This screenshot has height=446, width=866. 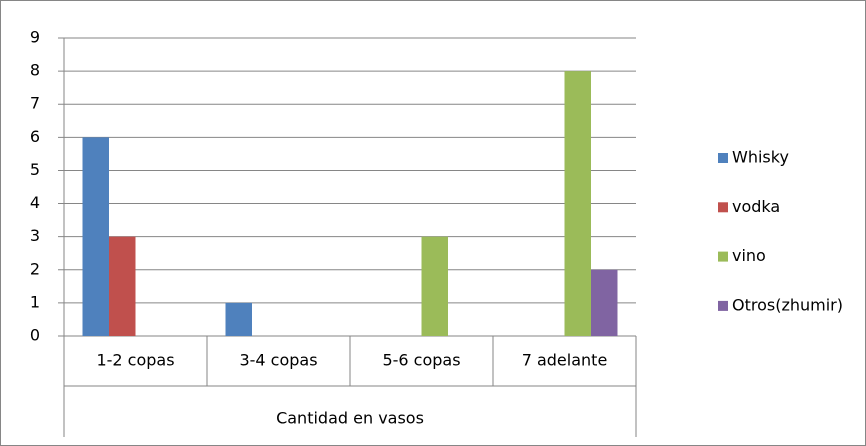 I want to click on y-tick-label: 7, so click(x=35, y=103).